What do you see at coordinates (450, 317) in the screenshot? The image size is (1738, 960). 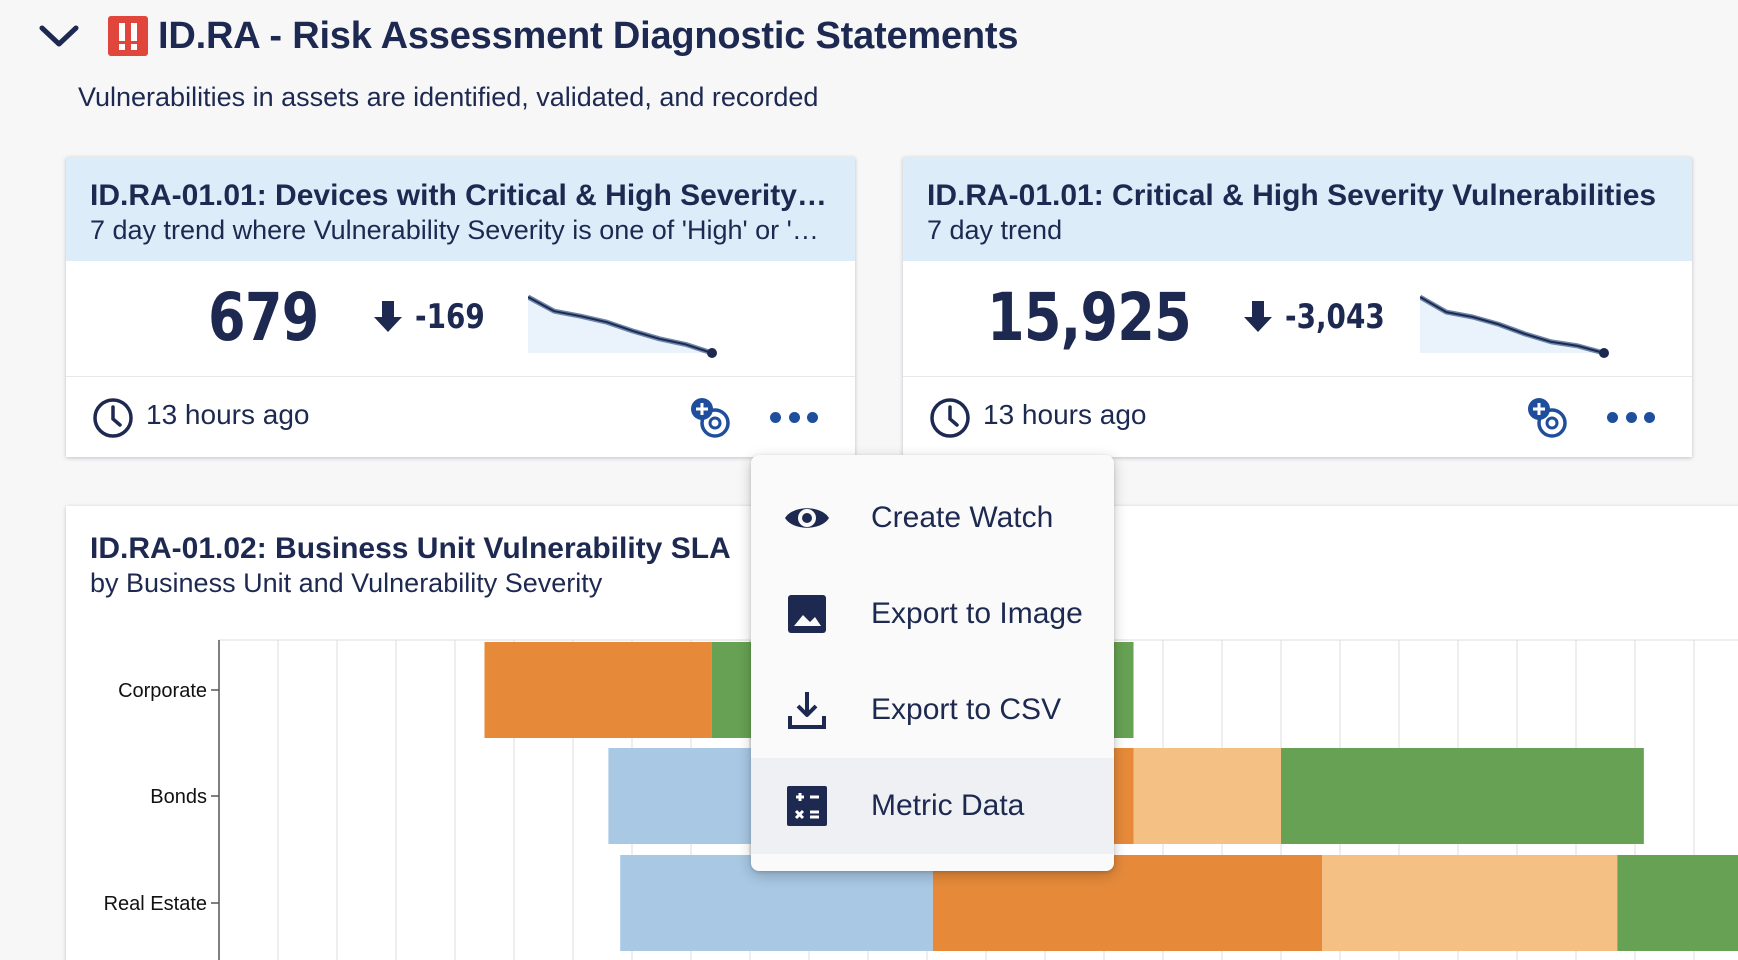 I see `kpi-delta-value: -169` at bounding box center [450, 317].